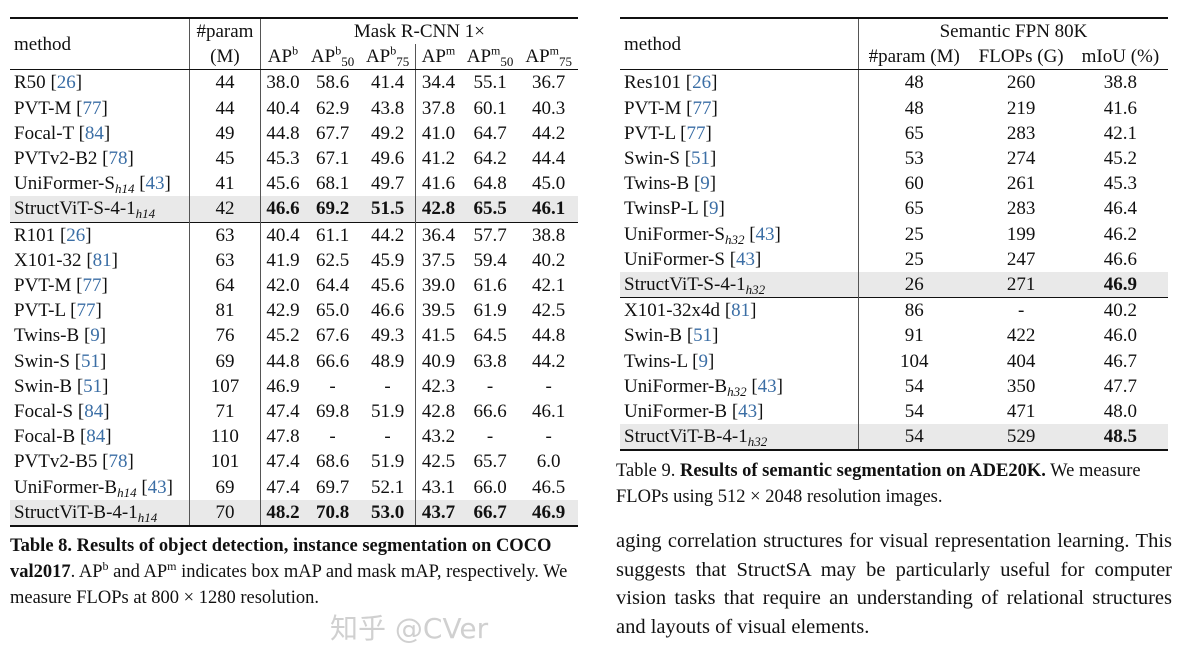 The height and width of the screenshot is (649, 1183). I want to click on value-cell: 58.6, so click(332, 83).